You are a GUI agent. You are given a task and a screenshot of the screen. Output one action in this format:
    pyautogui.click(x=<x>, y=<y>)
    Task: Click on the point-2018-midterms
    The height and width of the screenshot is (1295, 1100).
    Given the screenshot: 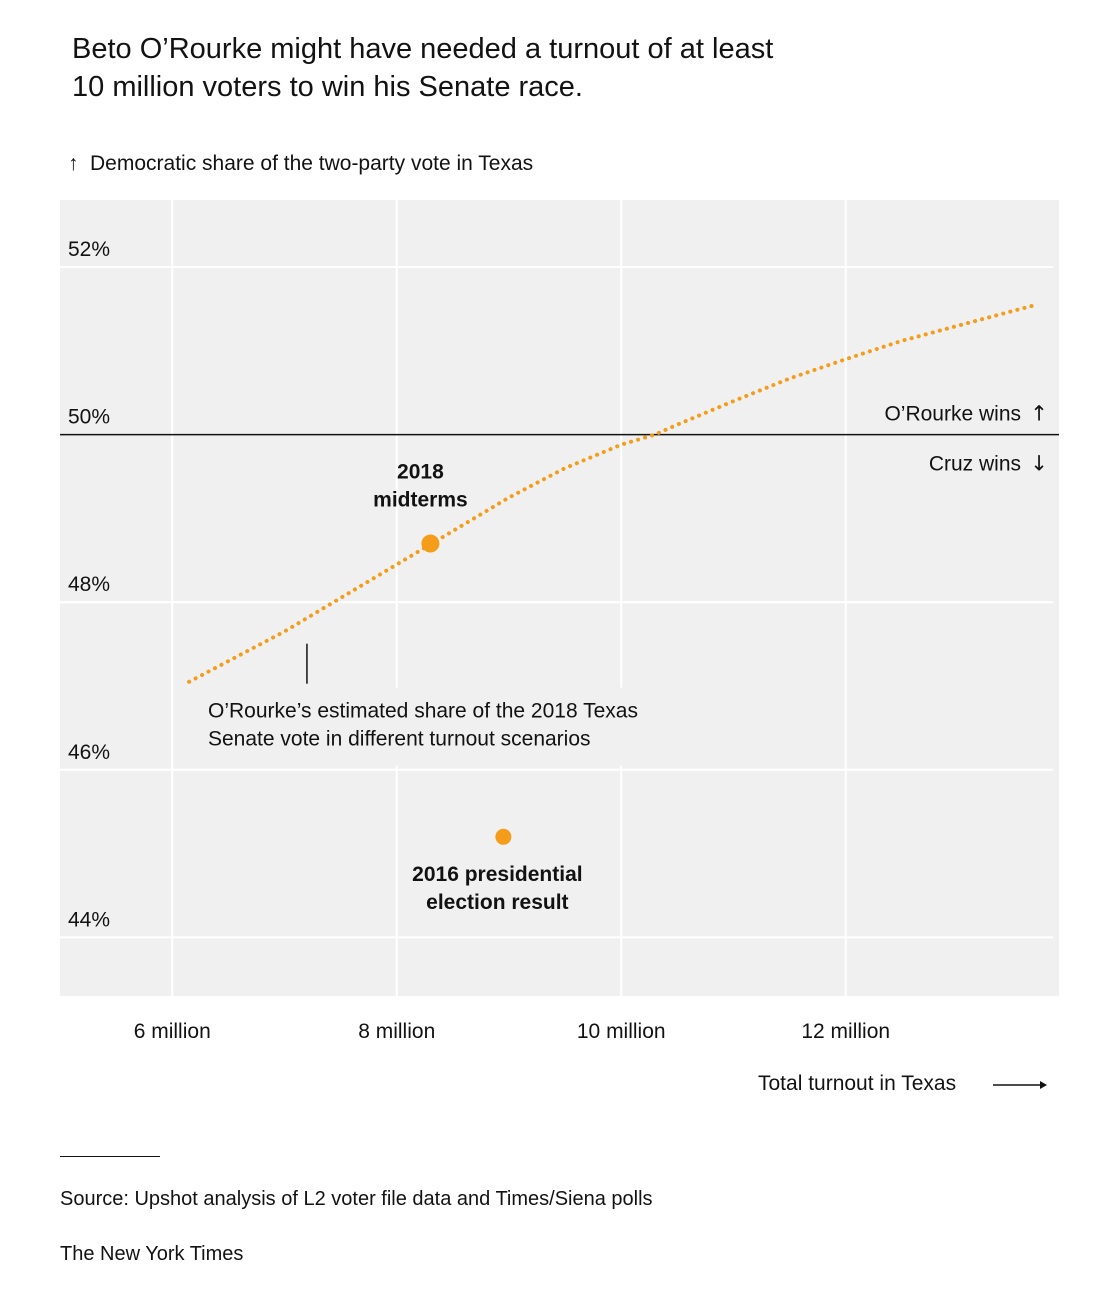 What is the action you would take?
    pyautogui.click(x=430, y=543)
    